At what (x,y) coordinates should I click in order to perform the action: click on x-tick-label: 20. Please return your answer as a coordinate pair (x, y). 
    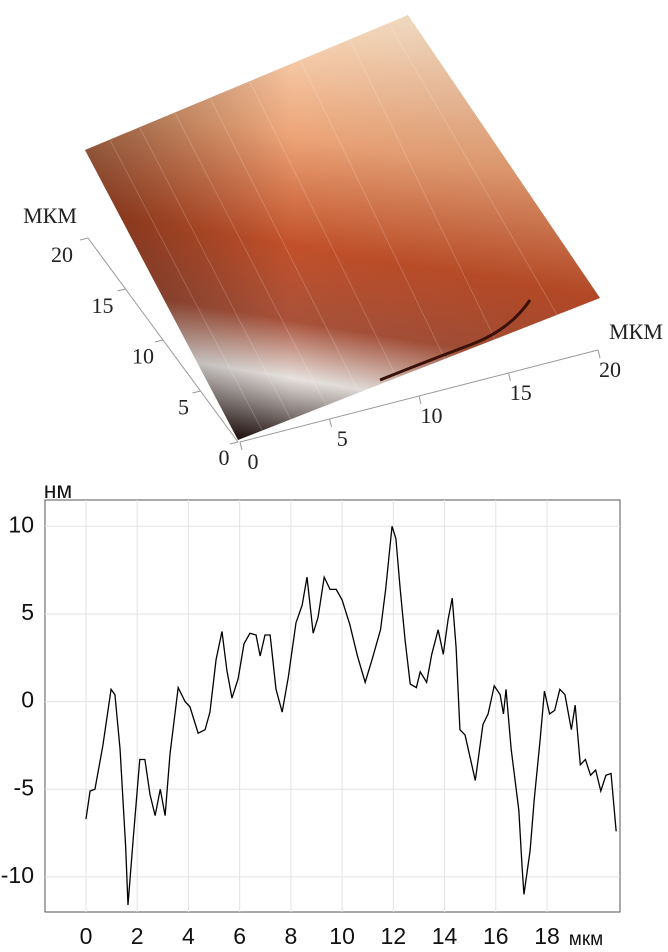
    Looking at the image, I should click on (610, 369).